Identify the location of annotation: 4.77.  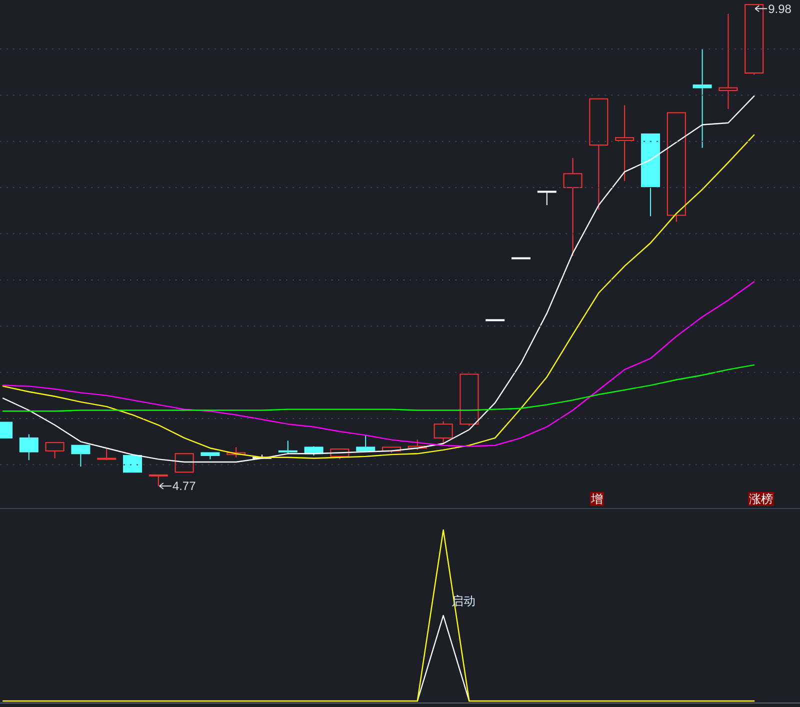
(184, 486).